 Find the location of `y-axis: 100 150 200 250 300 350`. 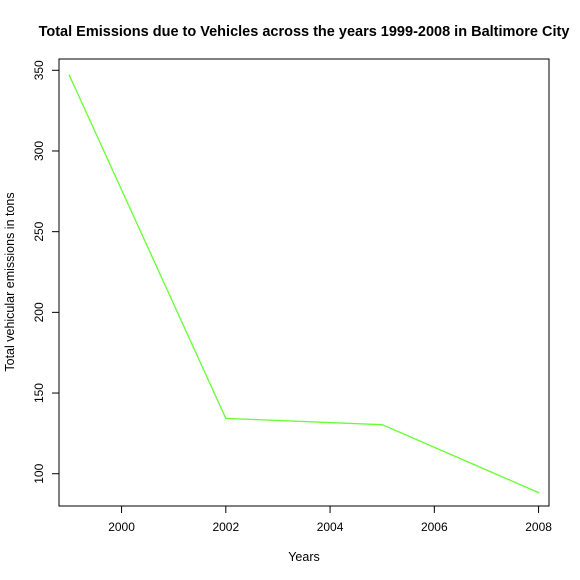

y-axis: 100 150 200 250 300 350 is located at coordinates (46, 272).